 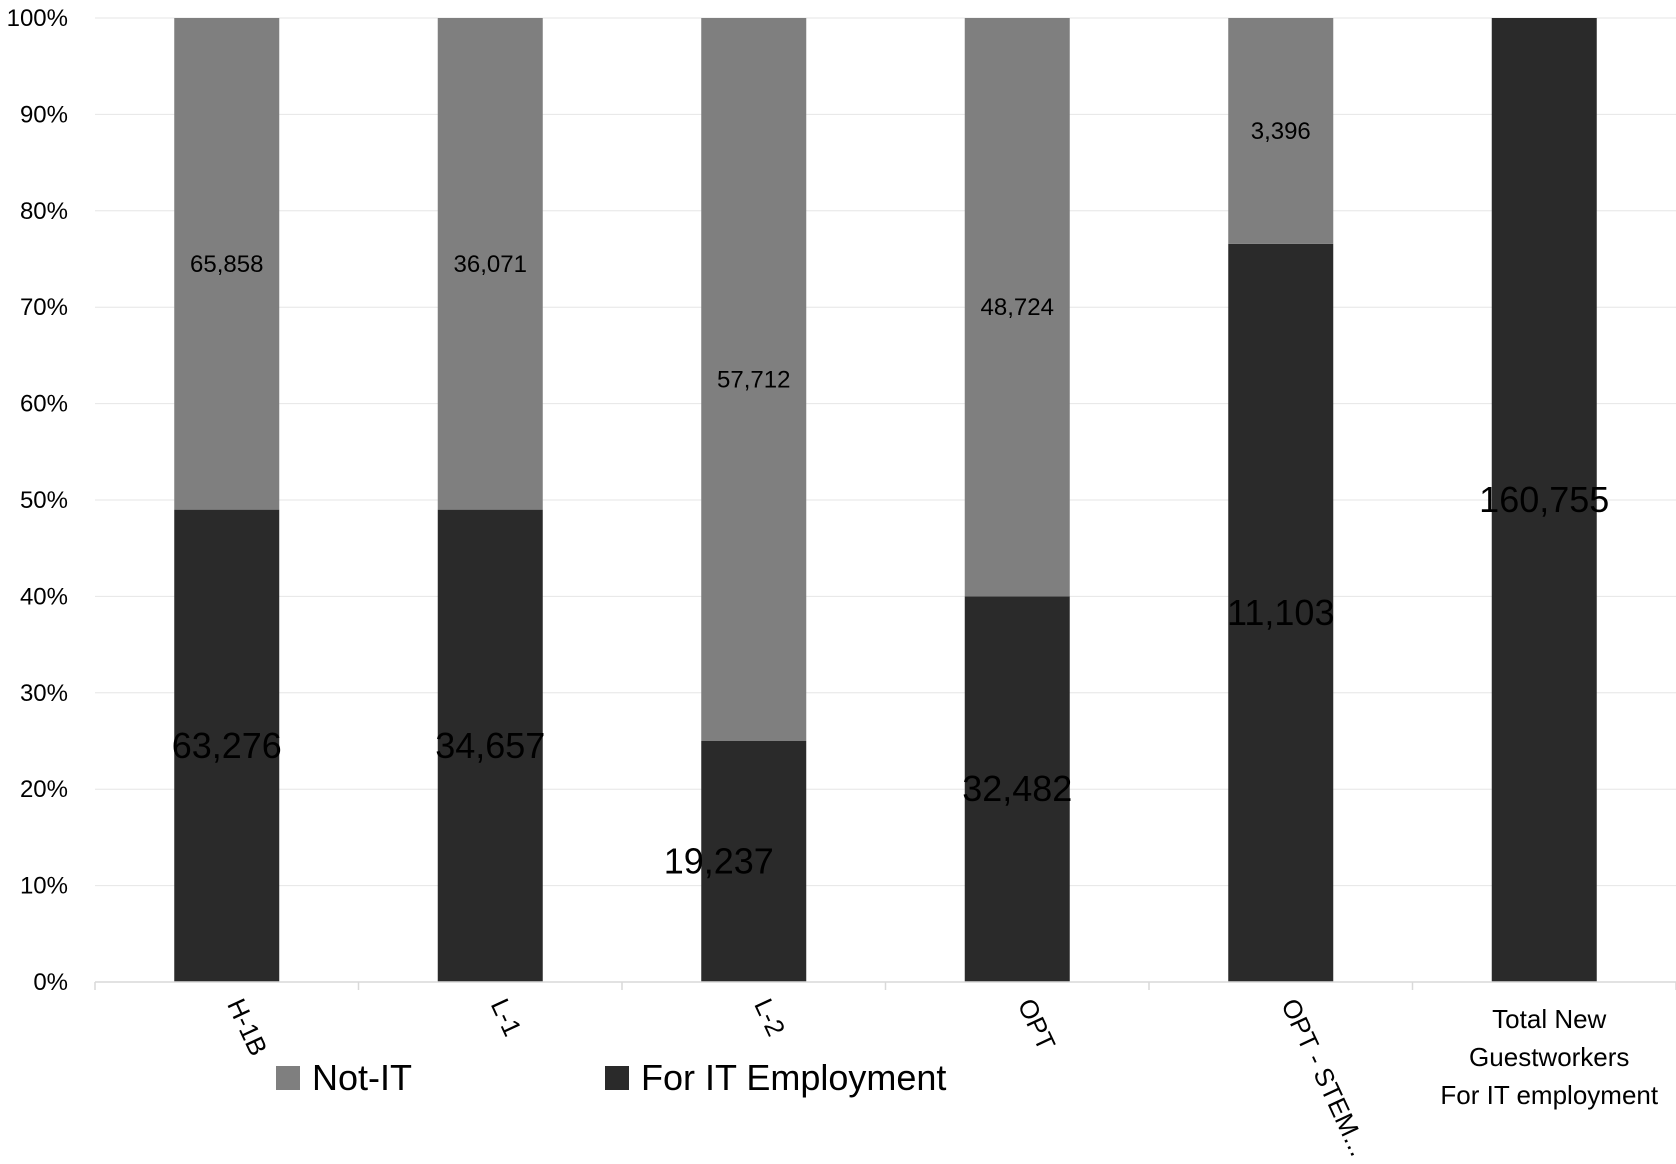 What do you see at coordinates (362, 1077) in the screenshot?
I see `legend-label: Not-IT` at bounding box center [362, 1077].